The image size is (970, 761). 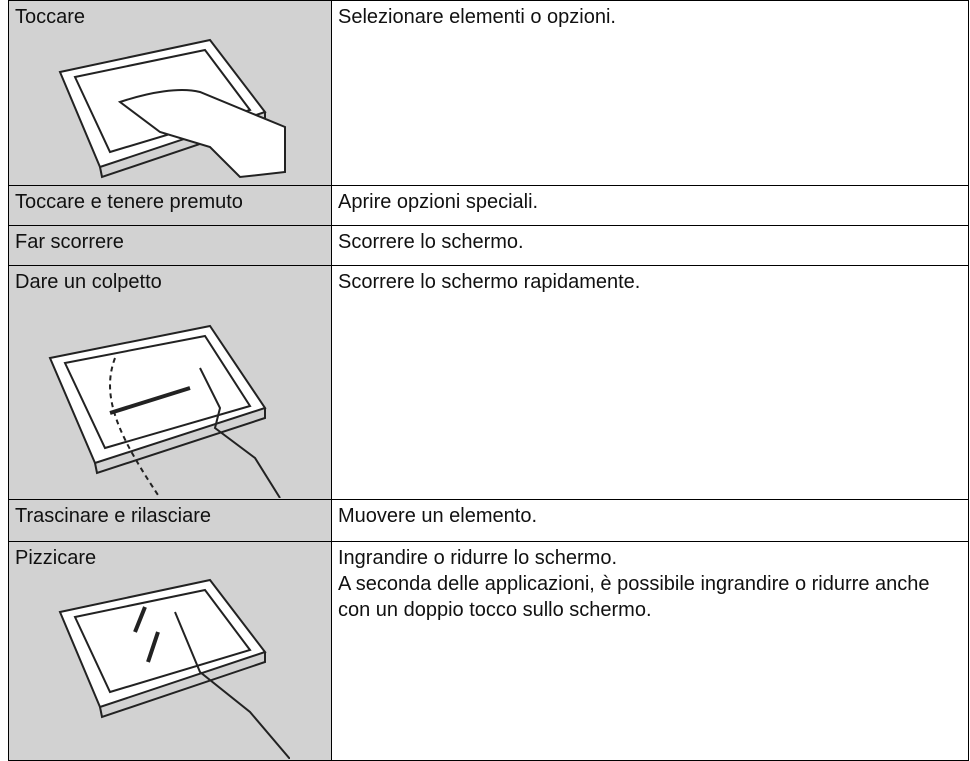 I want to click on pinch-illustration, so click(x=174, y=668).